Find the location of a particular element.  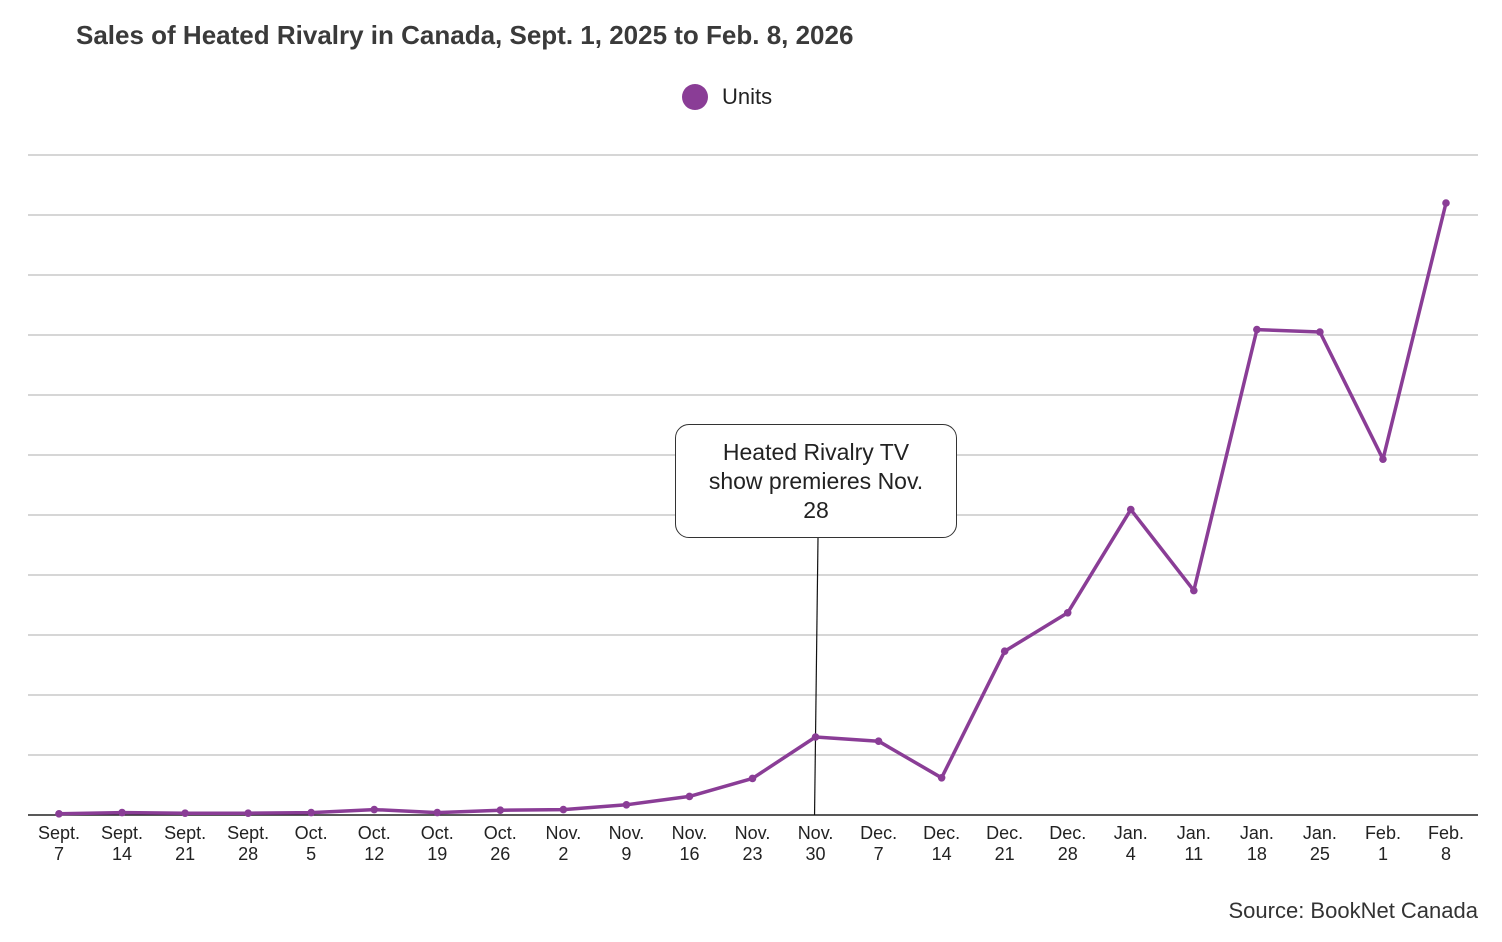

x-tick-label: Jan. 25 is located at coordinates (1320, 843).